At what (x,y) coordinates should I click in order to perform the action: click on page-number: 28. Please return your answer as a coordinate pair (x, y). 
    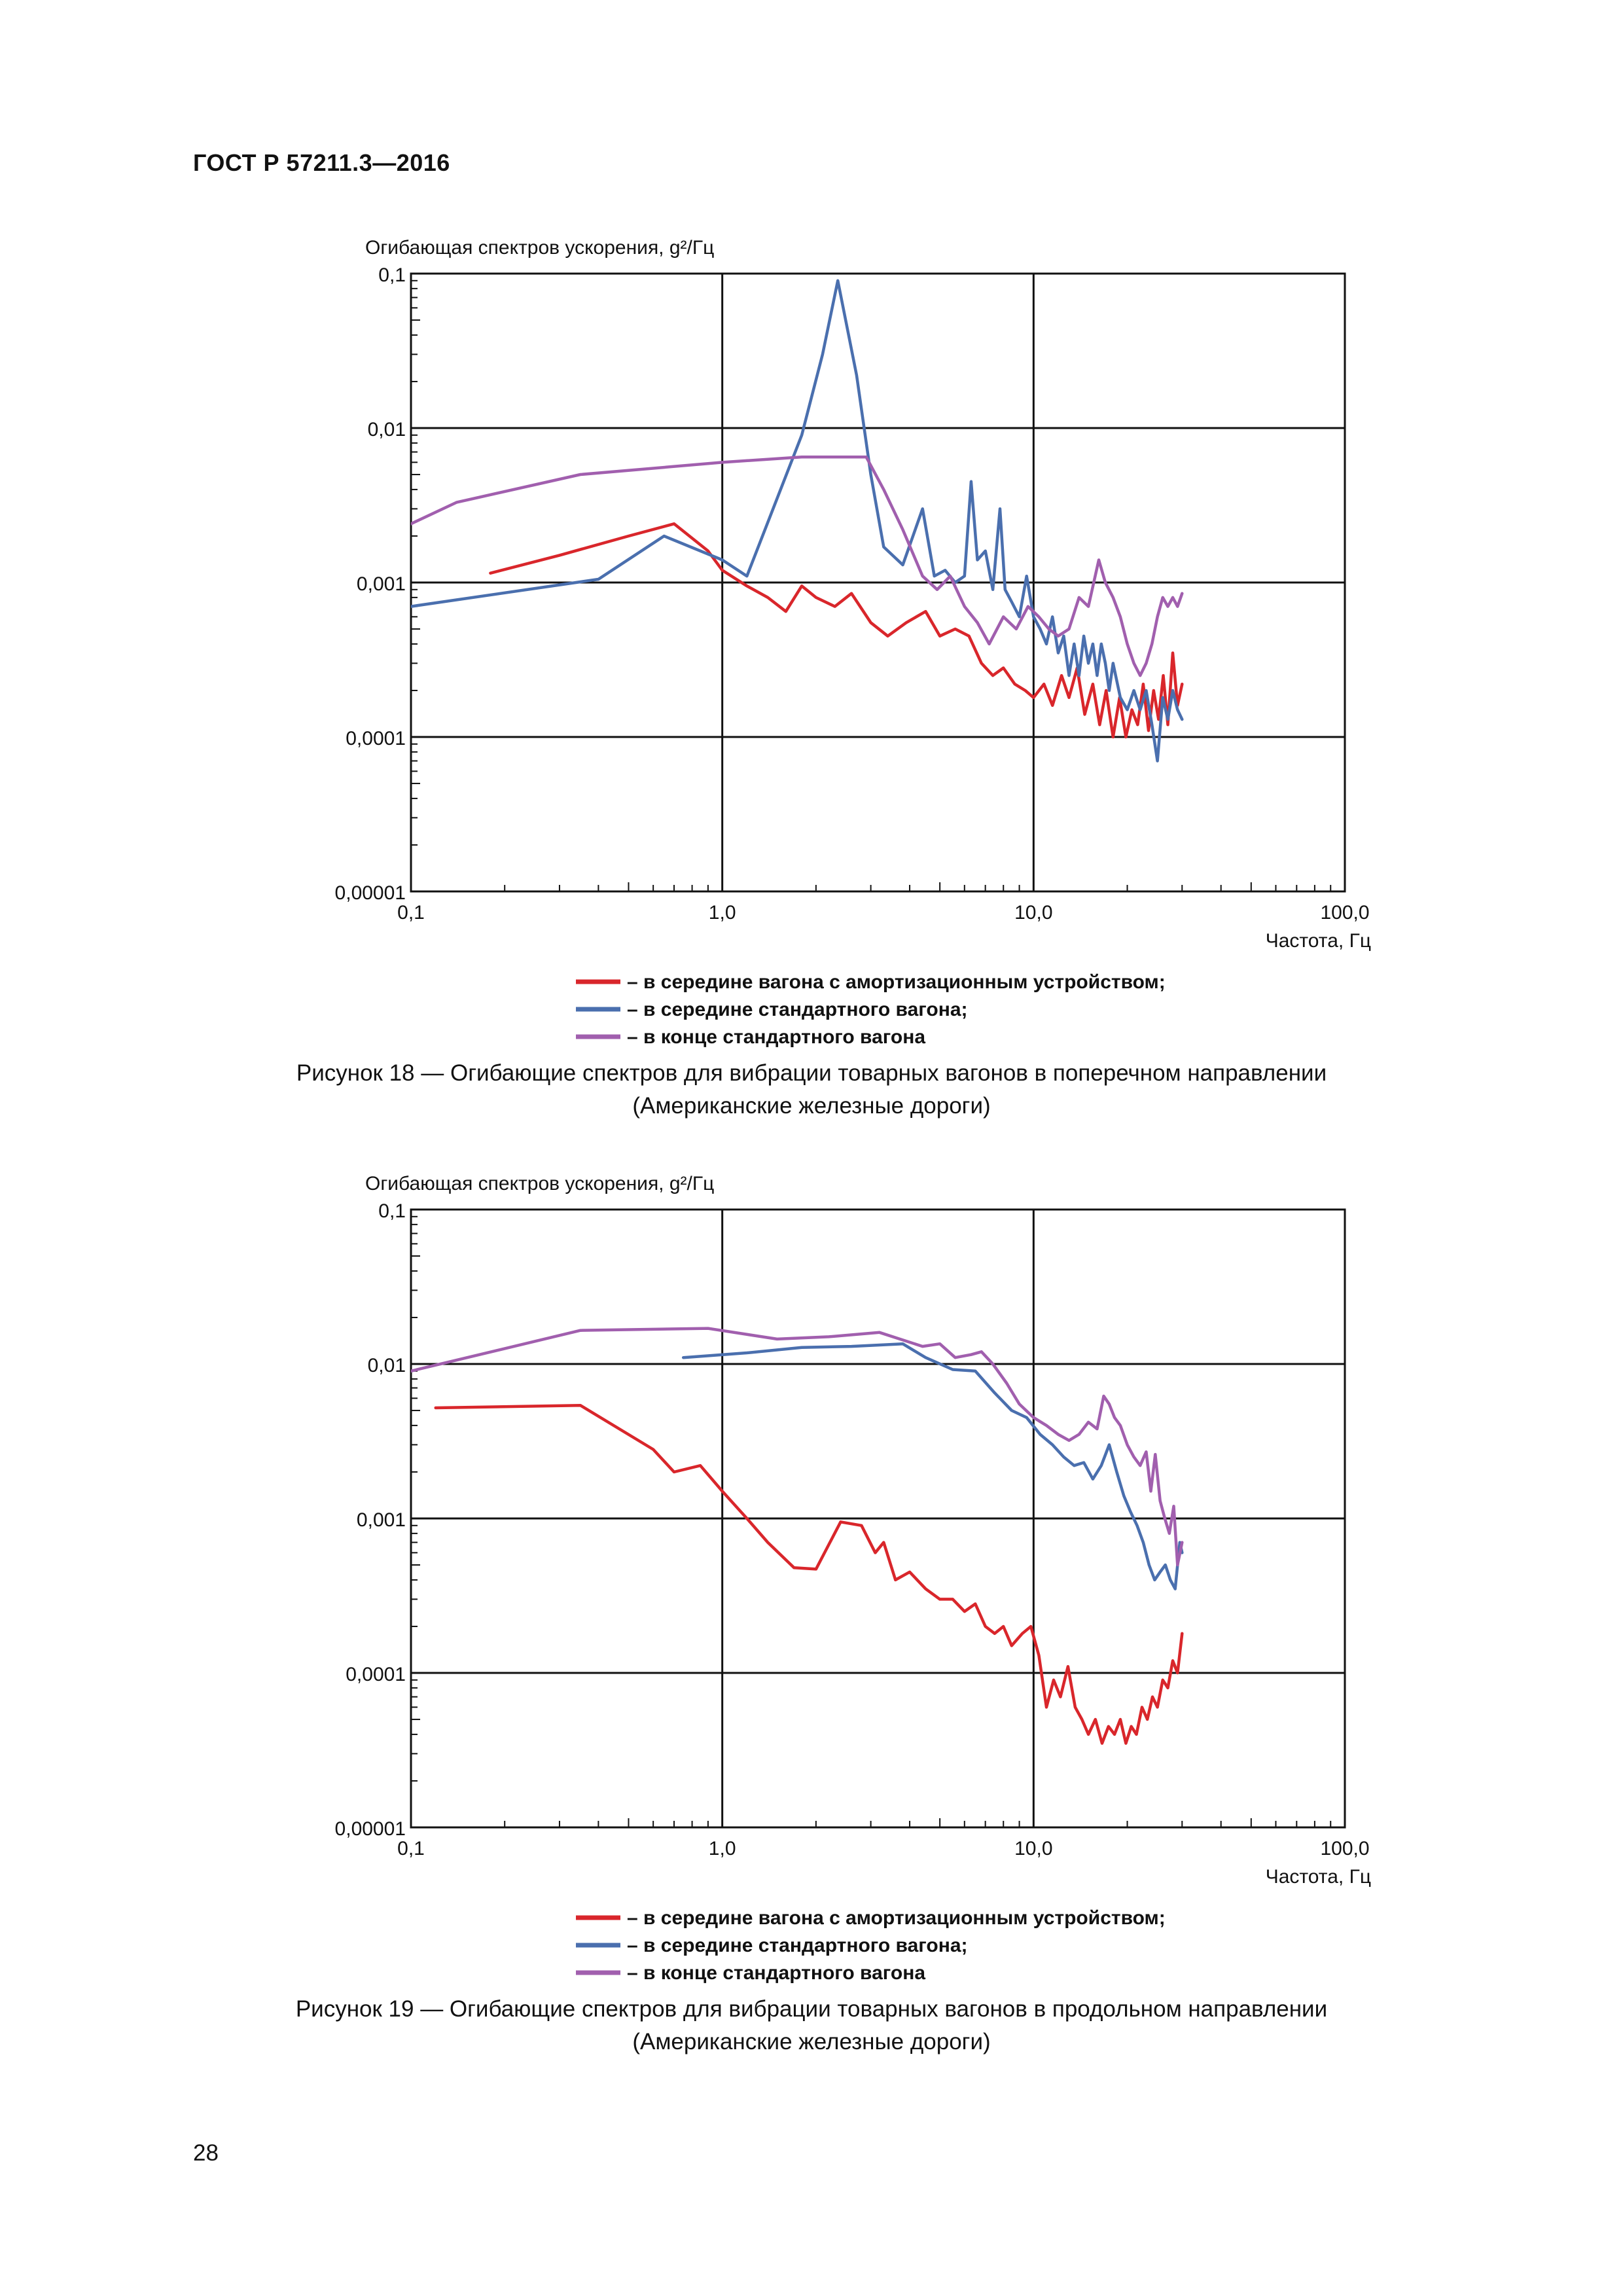
    Looking at the image, I should click on (206, 2153).